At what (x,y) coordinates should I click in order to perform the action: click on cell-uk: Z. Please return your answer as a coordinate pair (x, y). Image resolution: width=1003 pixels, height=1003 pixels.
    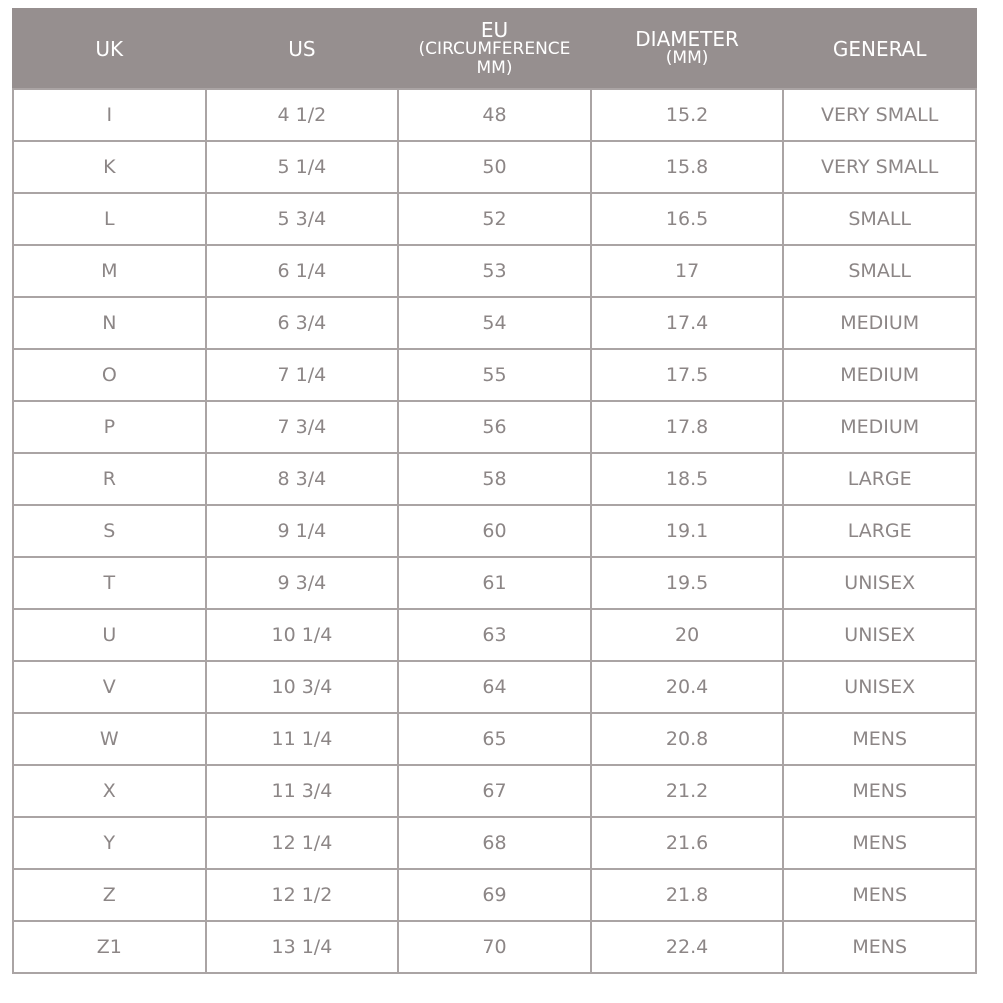
    Looking at the image, I should click on (109, 895).